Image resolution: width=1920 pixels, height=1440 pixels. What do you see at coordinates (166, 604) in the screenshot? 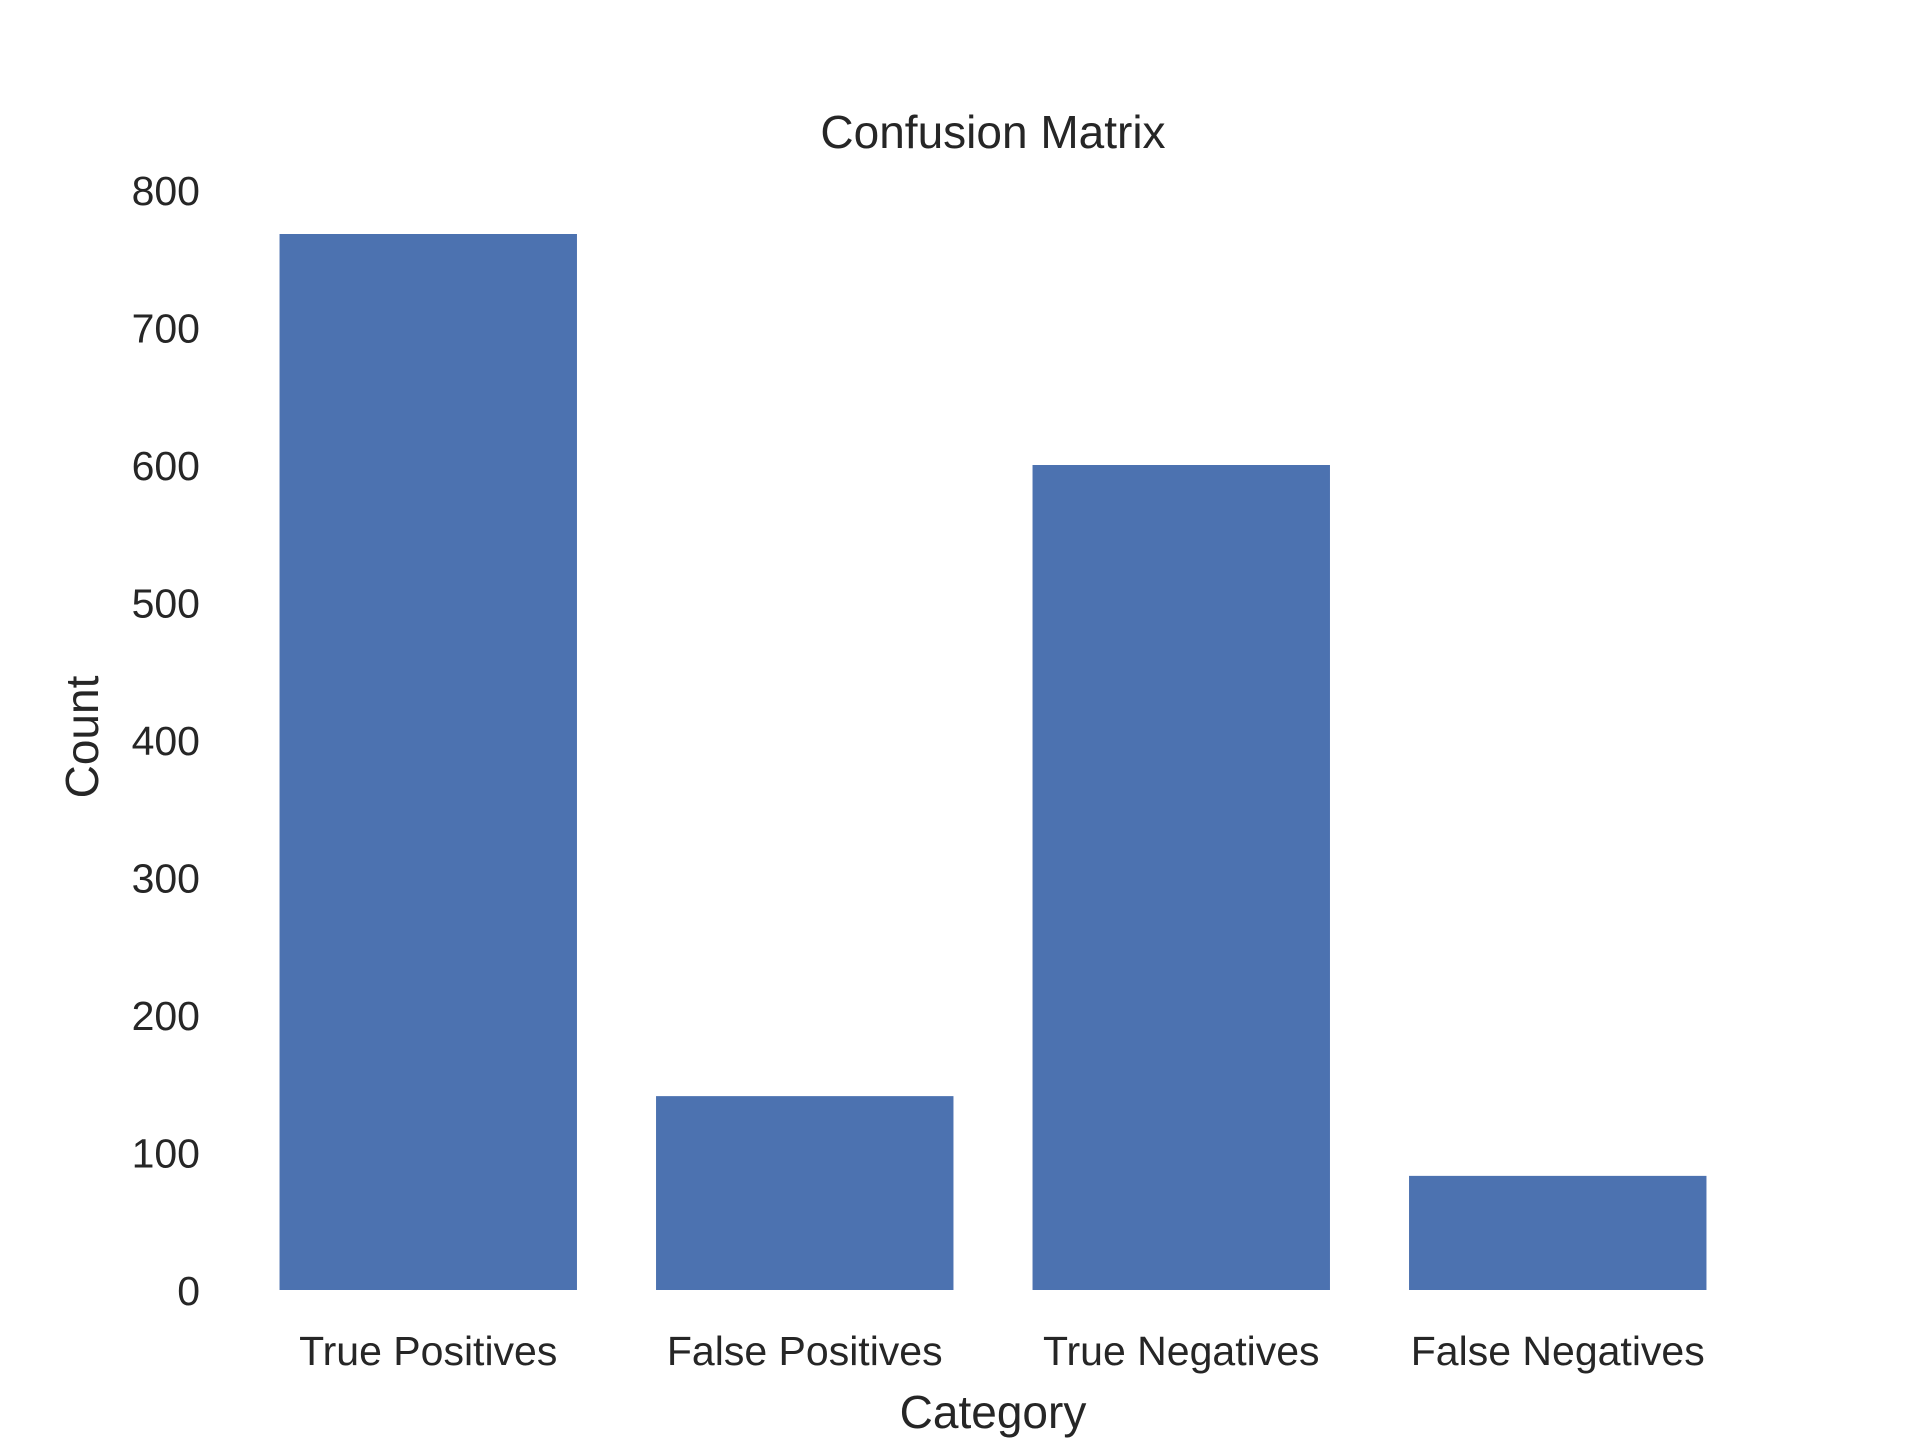
I see `y-tick-label: 500` at bounding box center [166, 604].